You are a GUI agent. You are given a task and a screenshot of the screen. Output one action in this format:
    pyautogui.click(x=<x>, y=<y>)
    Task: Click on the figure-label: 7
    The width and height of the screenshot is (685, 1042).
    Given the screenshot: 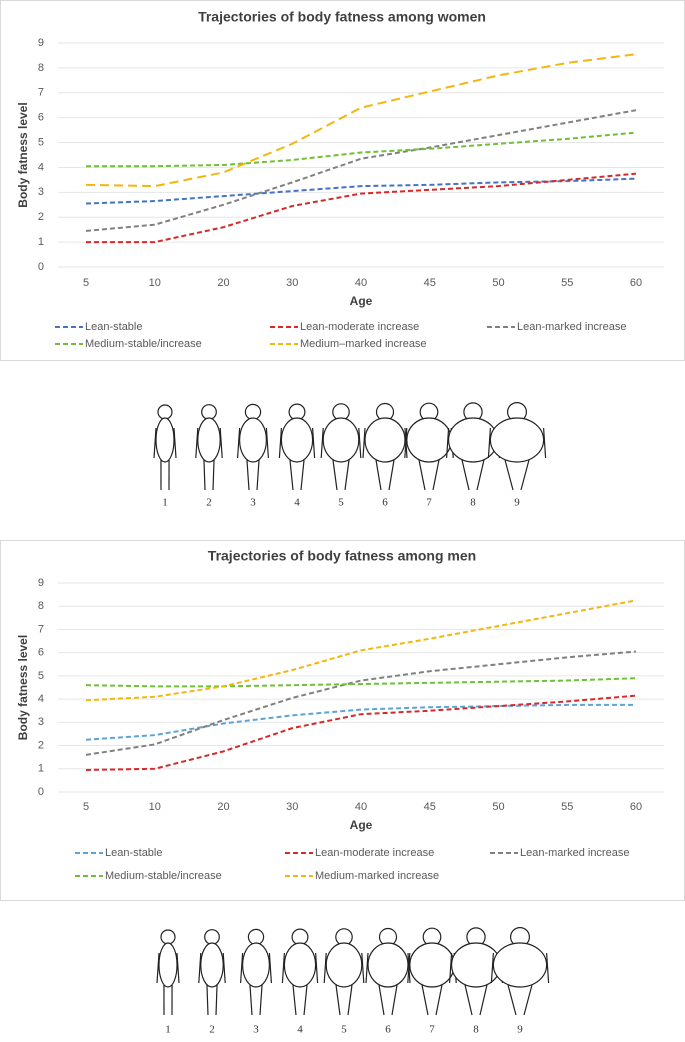 What is the action you would take?
    pyautogui.click(x=429, y=503)
    